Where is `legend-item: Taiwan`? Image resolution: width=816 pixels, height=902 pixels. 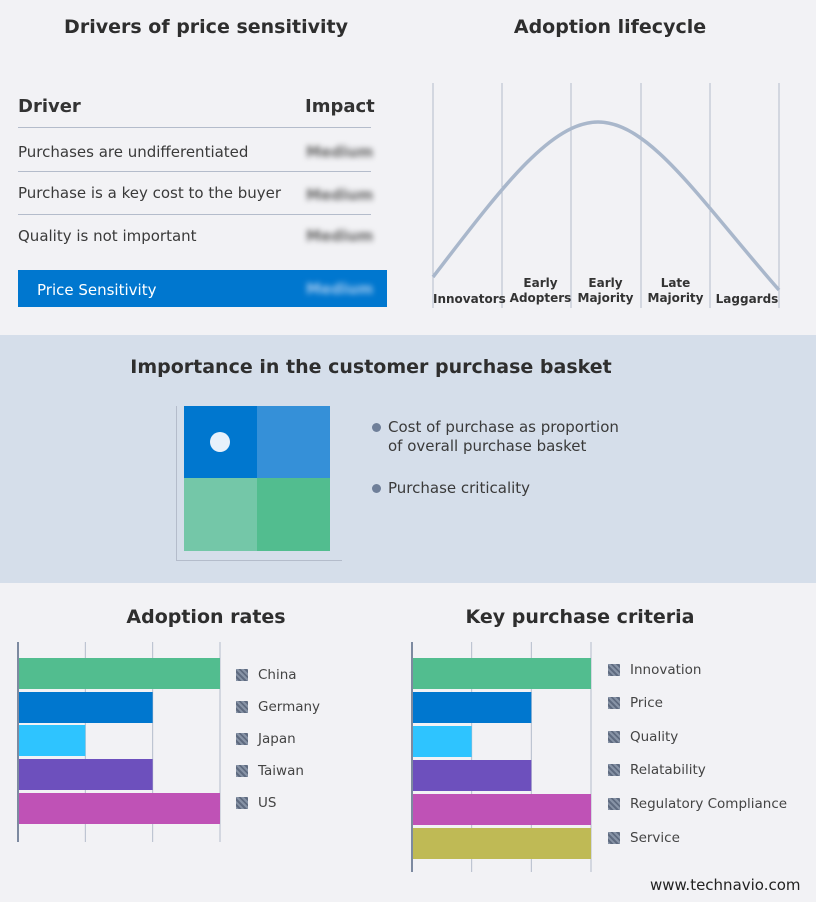
legend-item: Taiwan is located at coordinates (270, 771).